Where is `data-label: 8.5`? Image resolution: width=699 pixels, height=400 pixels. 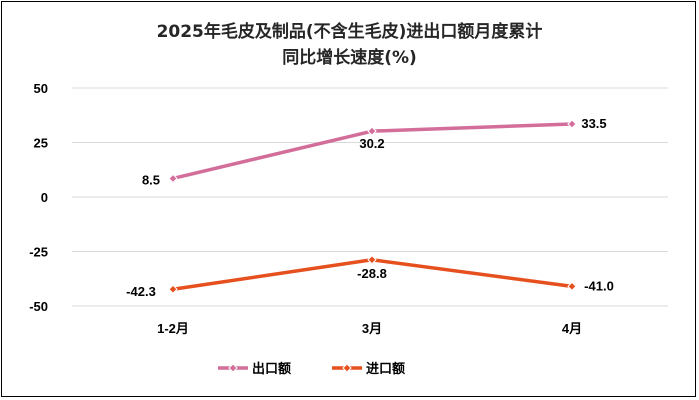 data-label: 8.5 is located at coordinates (151, 179).